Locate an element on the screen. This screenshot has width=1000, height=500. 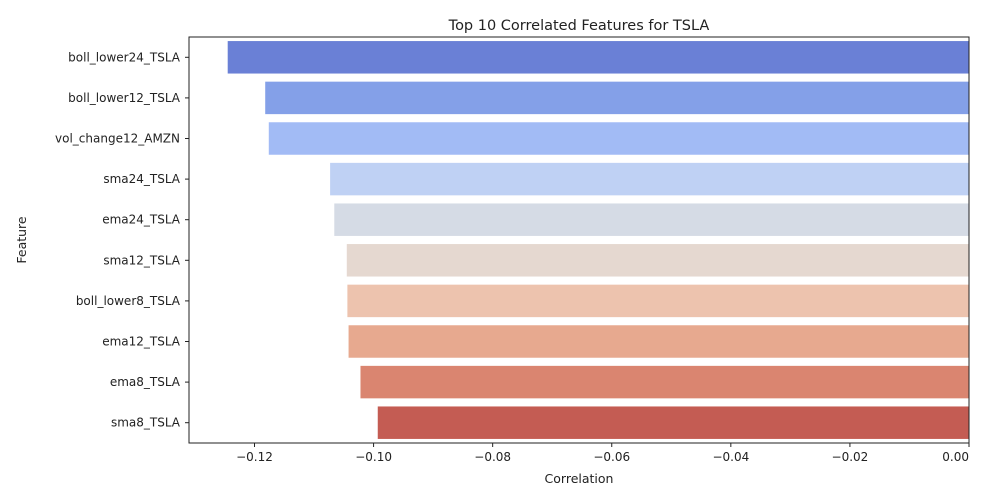
bar-boll_lower8_TSLA is located at coordinates (658, 301).